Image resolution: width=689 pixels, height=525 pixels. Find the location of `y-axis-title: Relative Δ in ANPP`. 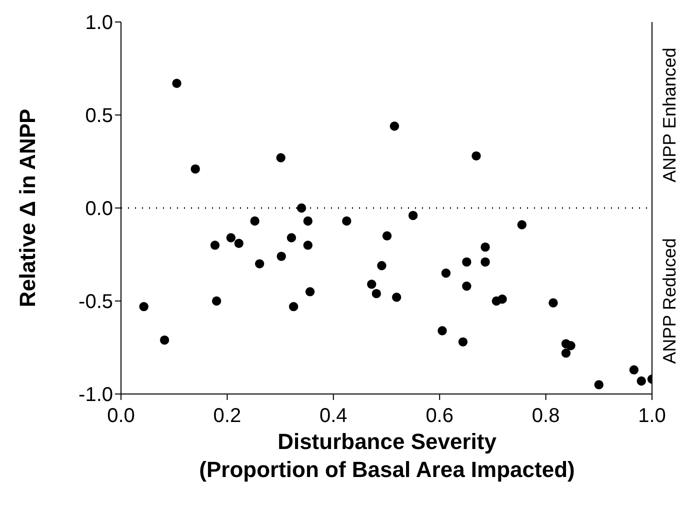

y-axis-title: Relative Δ in ANPP is located at coordinates (28, 208).